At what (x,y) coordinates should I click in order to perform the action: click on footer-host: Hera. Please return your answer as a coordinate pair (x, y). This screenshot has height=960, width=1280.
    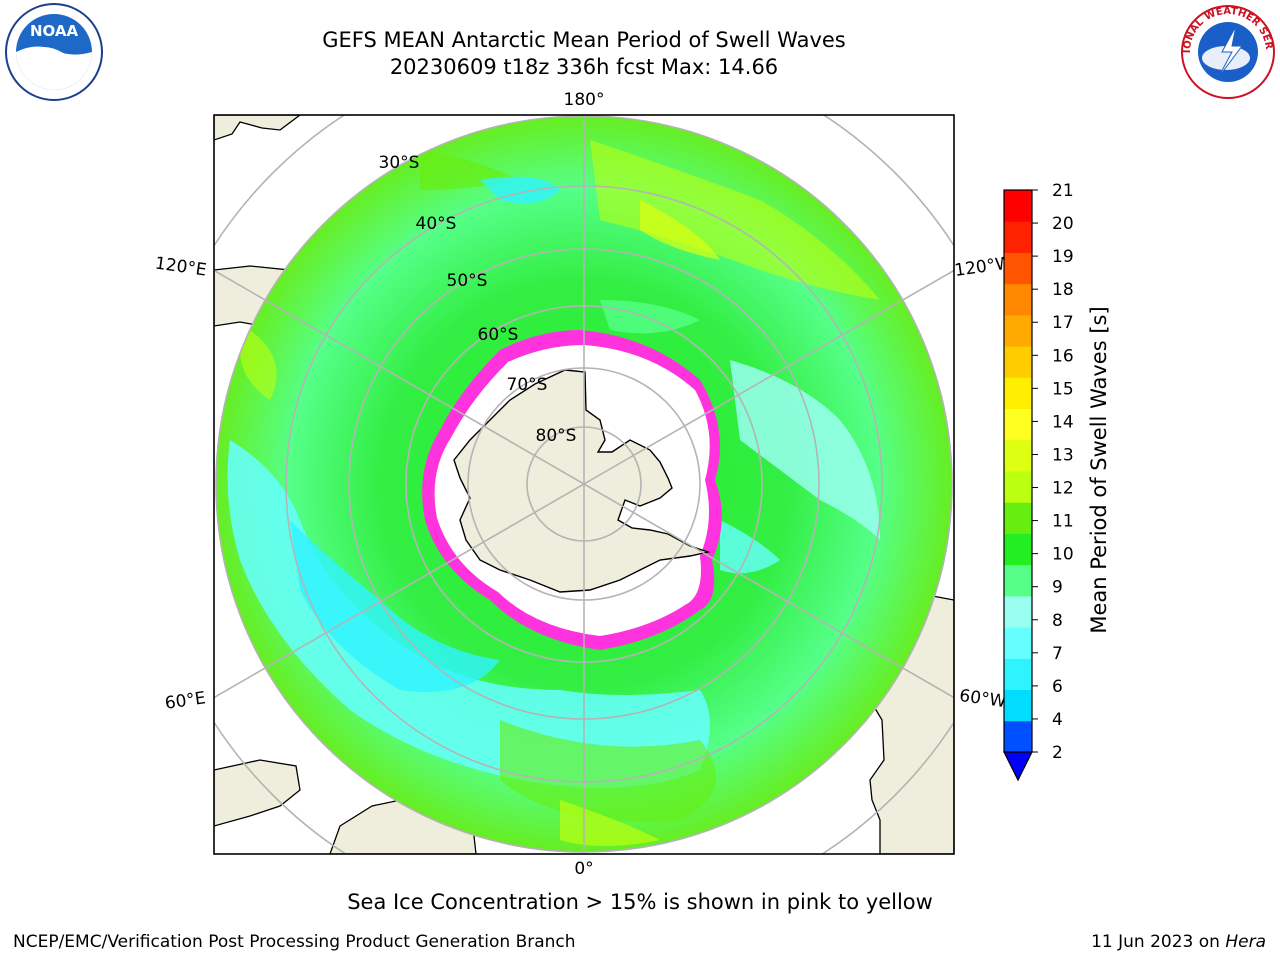
    Looking at the image, I should click on (1245, 942).